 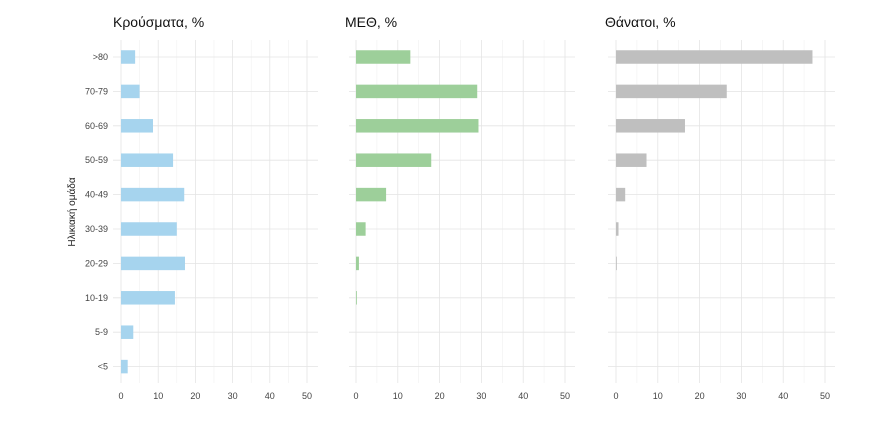 What do you see at coordinates (371, 22) in the screenshot?
I see `panel-title: ΜΕΘ, %` at bounding box center [371, 22].